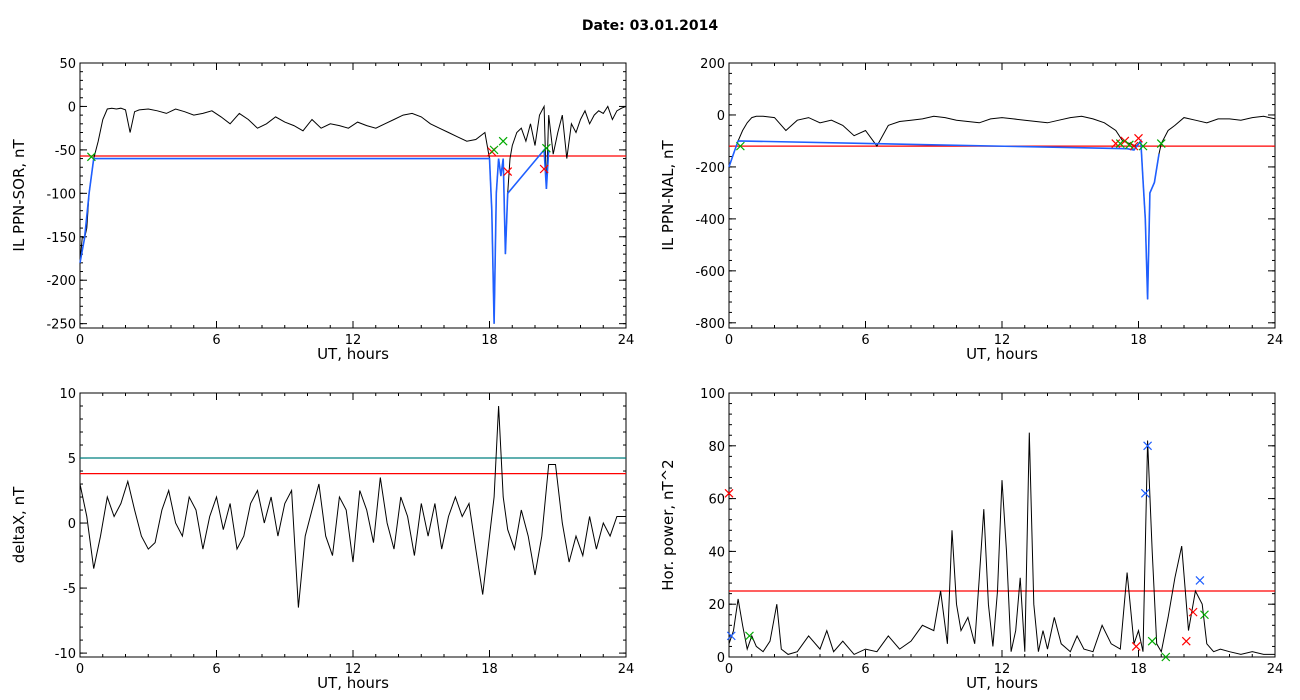 The height and width of the screenshot is (700, 1300). Describe the element at coordinates (69, 589) in the screenshot. I see `panel-3-y-tick-label: -5` at that location.